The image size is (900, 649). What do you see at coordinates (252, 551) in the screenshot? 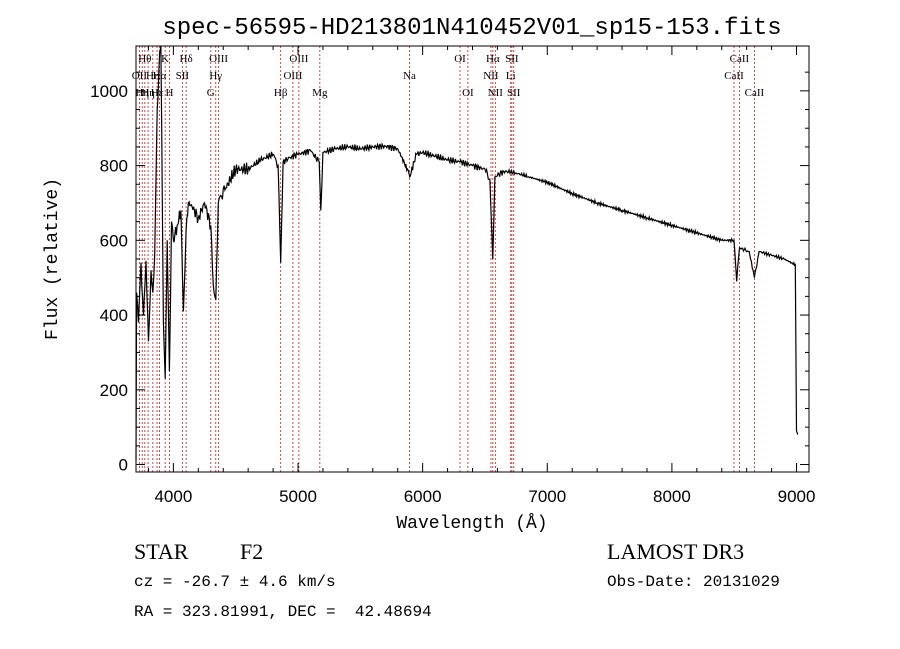
I see `object-subclass: F2` at bounding box center [252, 551].